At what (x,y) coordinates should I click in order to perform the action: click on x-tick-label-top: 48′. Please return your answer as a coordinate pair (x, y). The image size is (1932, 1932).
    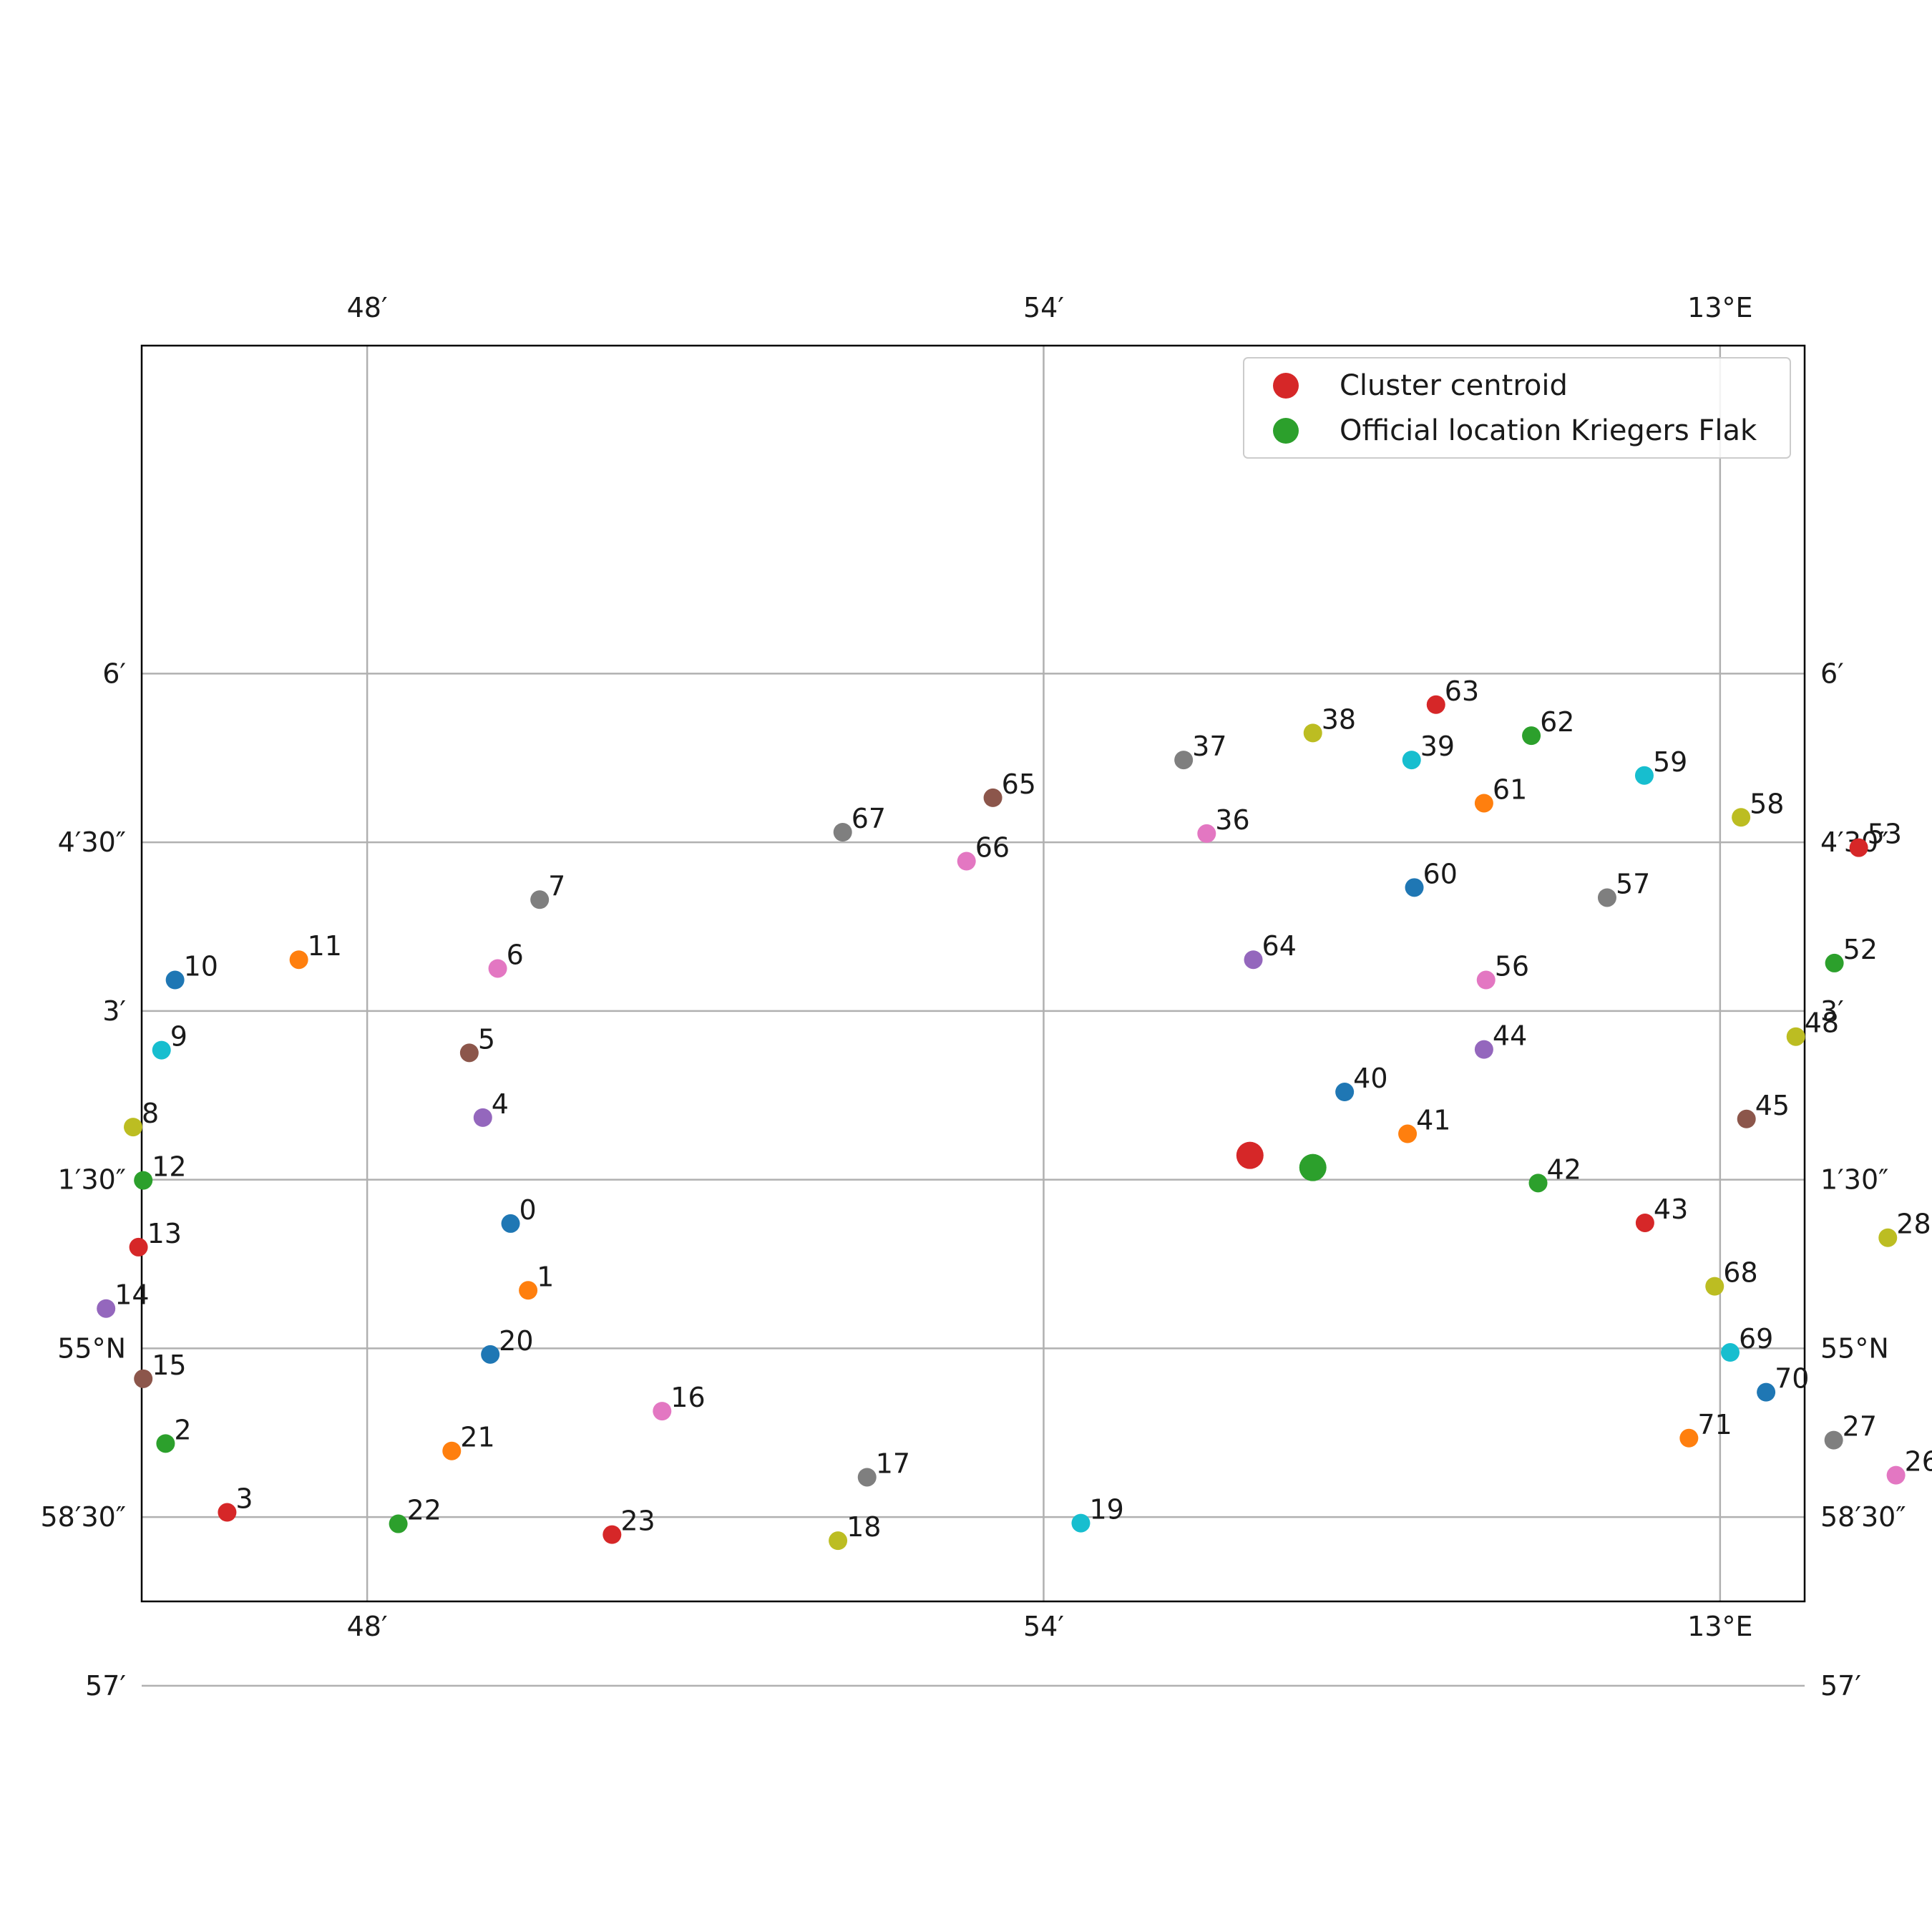
    Looking at the image, I should click on (367, 307).